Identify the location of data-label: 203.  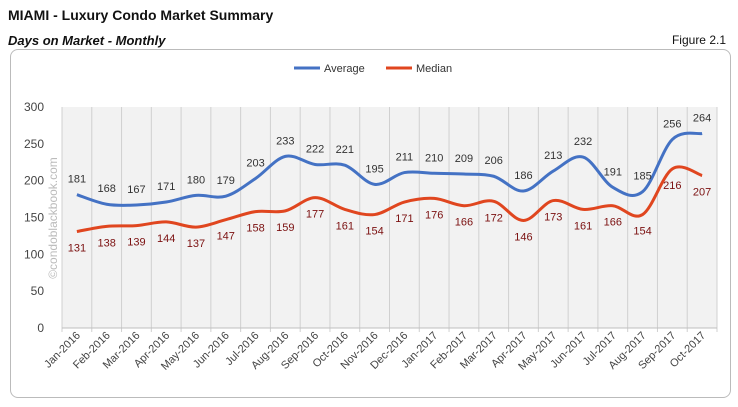
(255, 163).